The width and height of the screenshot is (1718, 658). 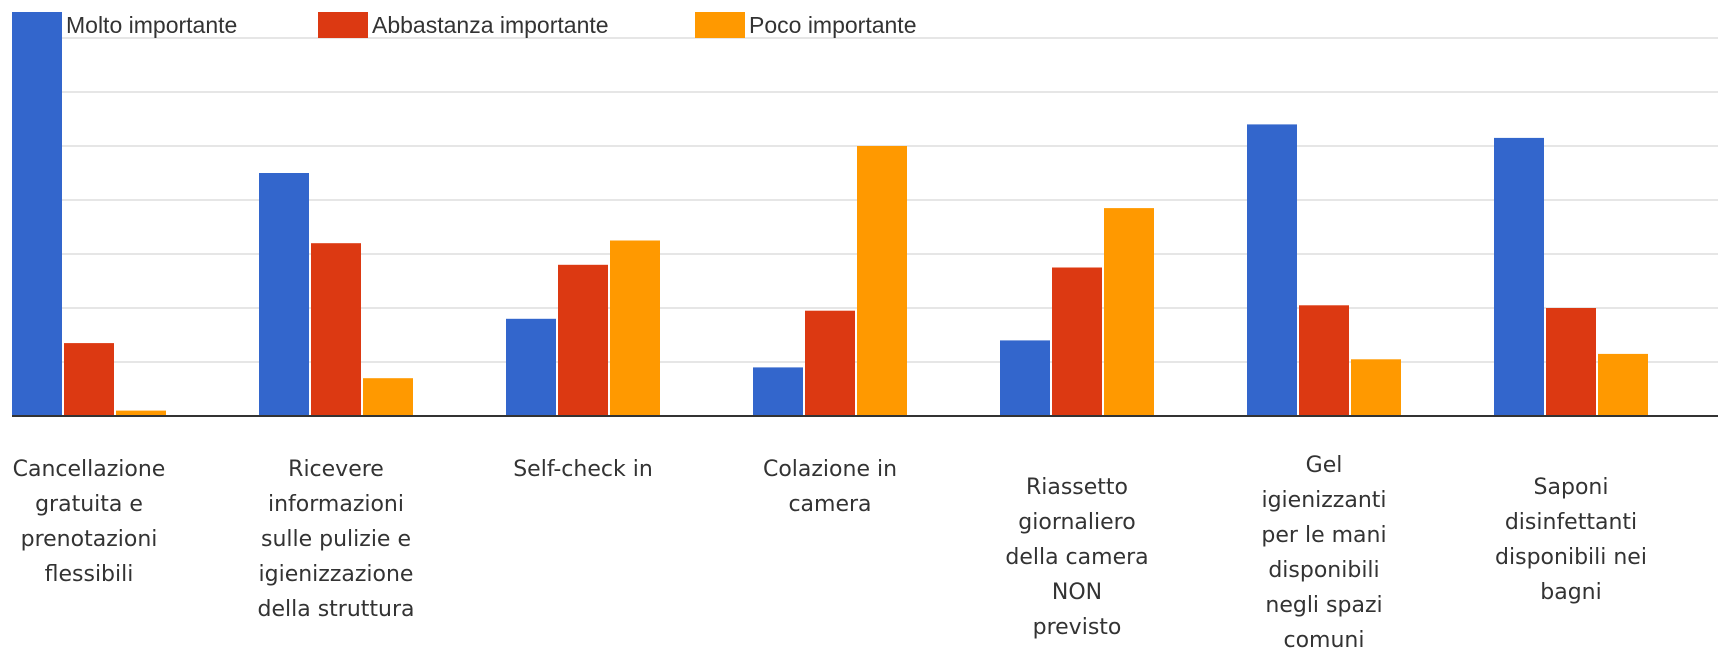 I want to click on category-label-line: Gel, so click(x=1324, y=465).